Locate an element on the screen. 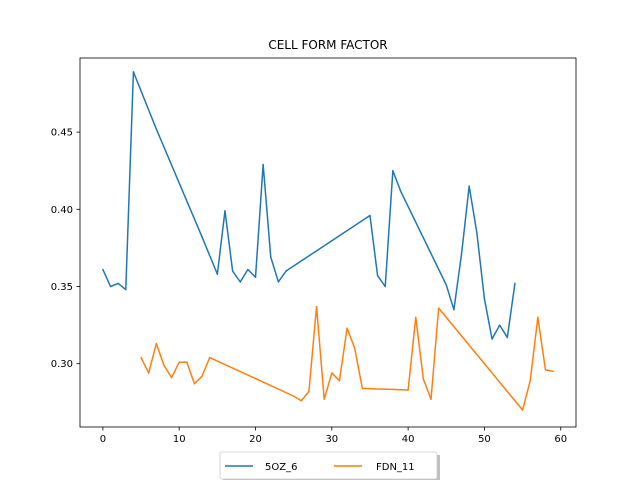 The image size is (640, 480). chart-title: CELL FORM FACTOR is located at coordinates (327, 45).